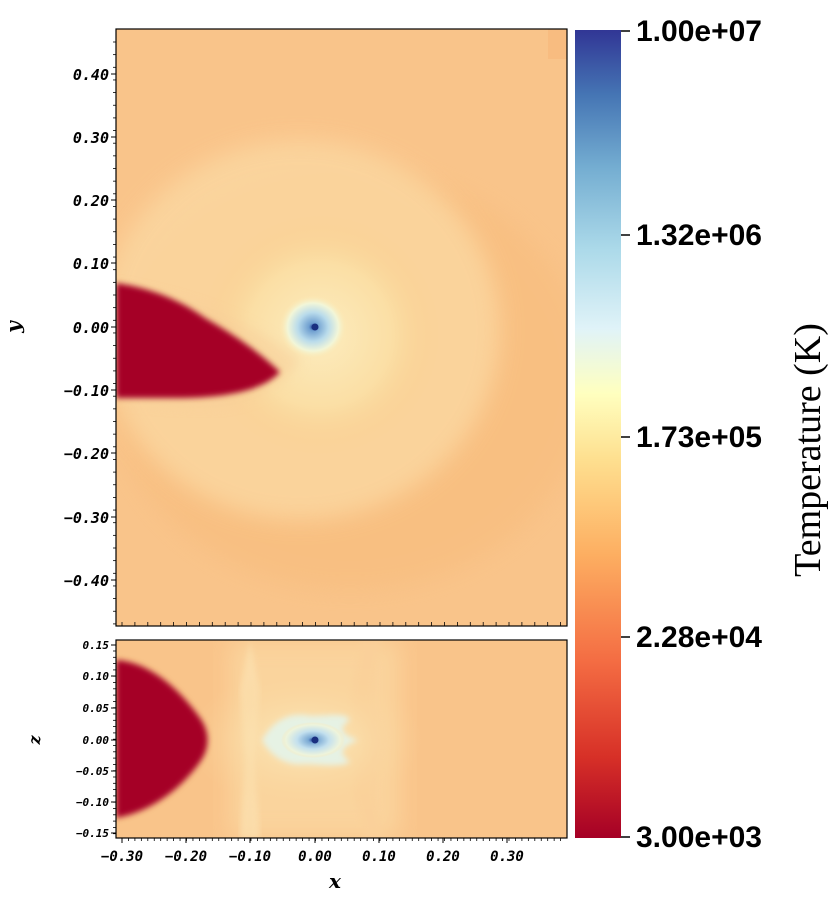 The height and width of the screenshot is (897, 830). I want to click on colorbar-tick-3e3: 3.00e+03, so click(691, 837).